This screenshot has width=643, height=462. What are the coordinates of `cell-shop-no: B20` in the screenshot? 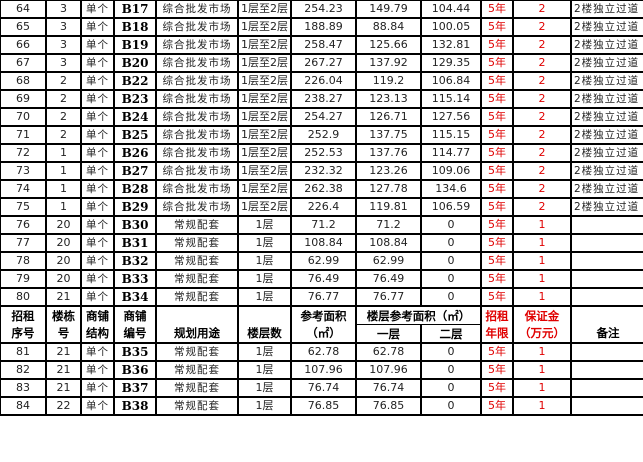 It's located at (135, 63).